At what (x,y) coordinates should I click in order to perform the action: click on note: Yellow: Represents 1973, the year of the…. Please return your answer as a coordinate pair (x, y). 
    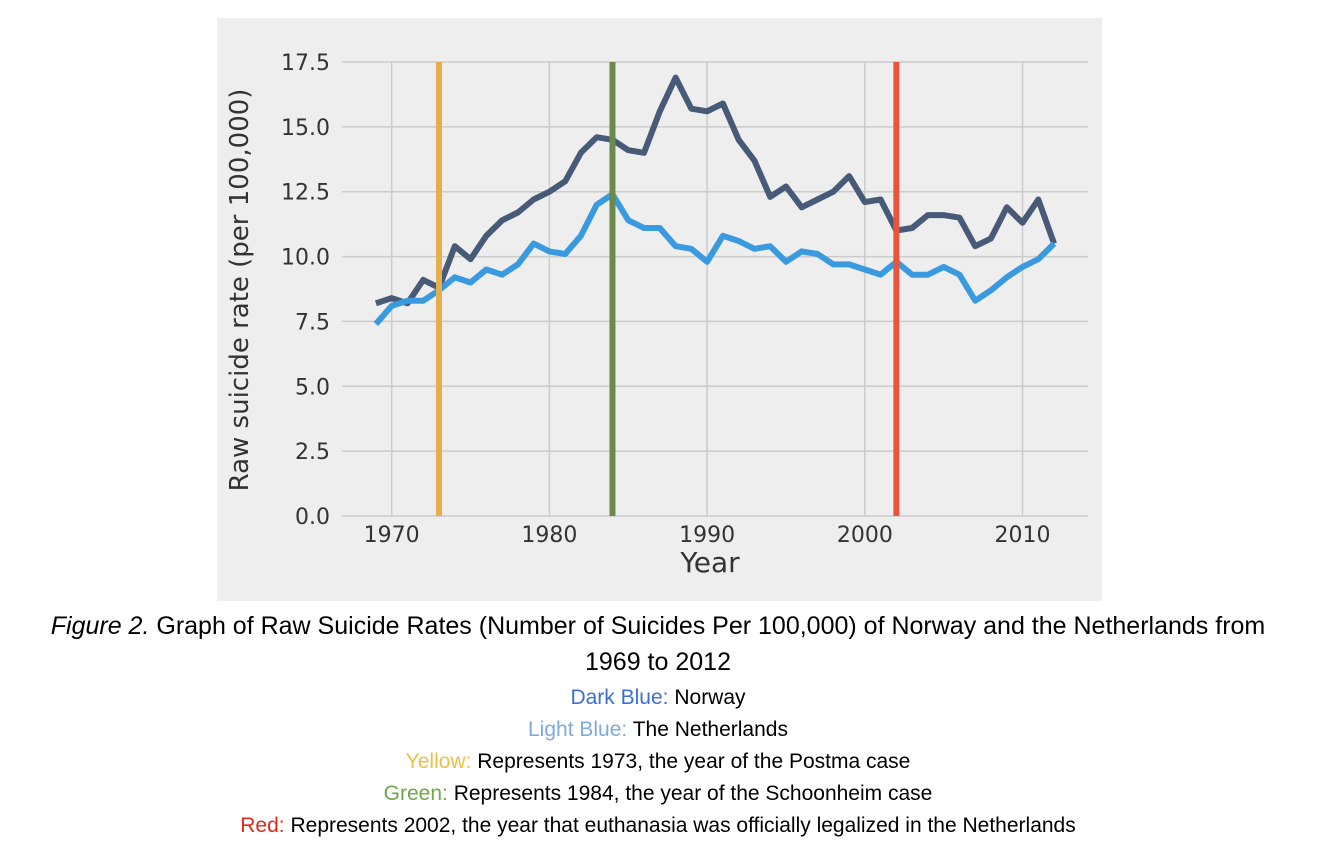
    Looking at the image, I should click on (658, 762).